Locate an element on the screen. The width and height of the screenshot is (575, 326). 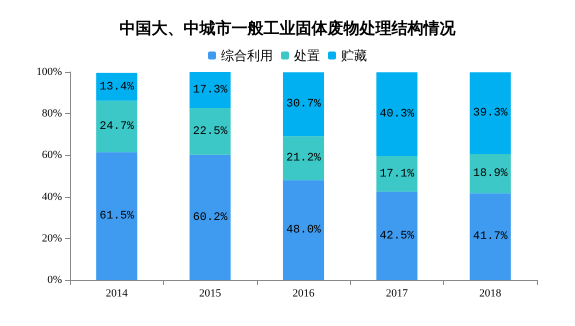
legend-label: 贮藏 is located at coordinates (354, 55).